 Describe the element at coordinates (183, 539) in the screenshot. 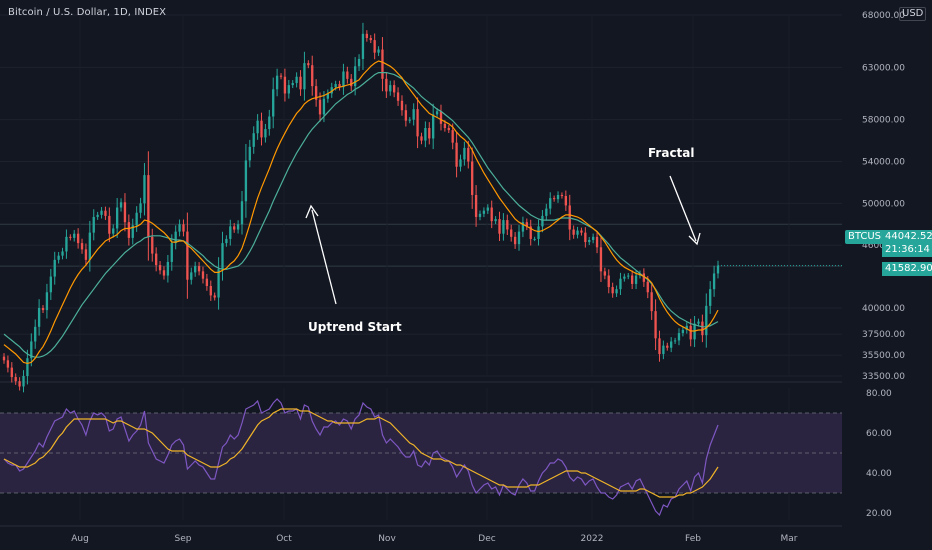

I see `time-tick-label: Sep` at that location.